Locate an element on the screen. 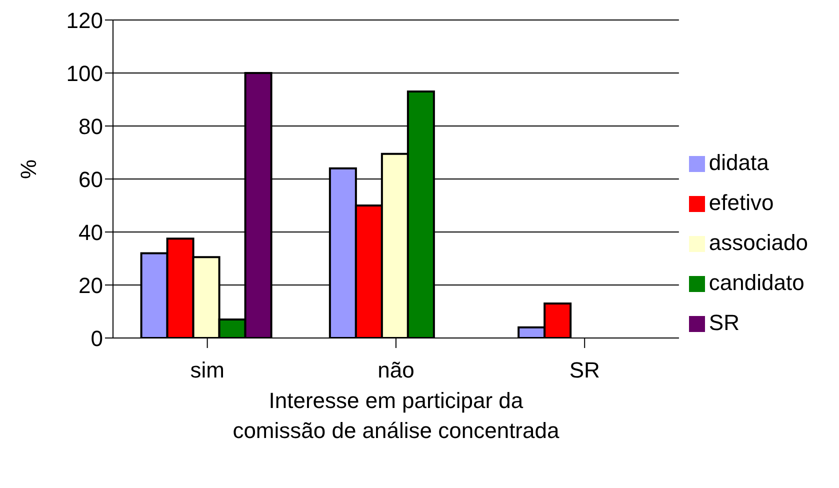 The height and width of the screenshot is (488, 839). y-tick-label: 60 is located at coordinates (90, 179).